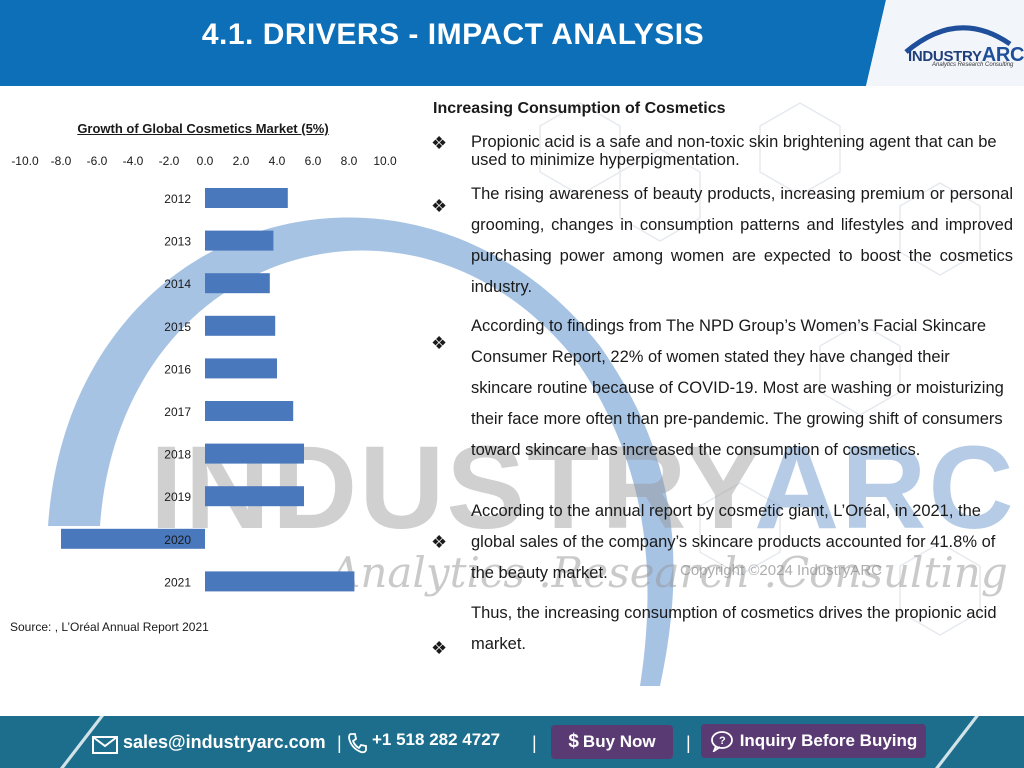 Image resolution: width=1024 pixels, height=768 pixels. I want to click on bar-2015, so click(240, 325).